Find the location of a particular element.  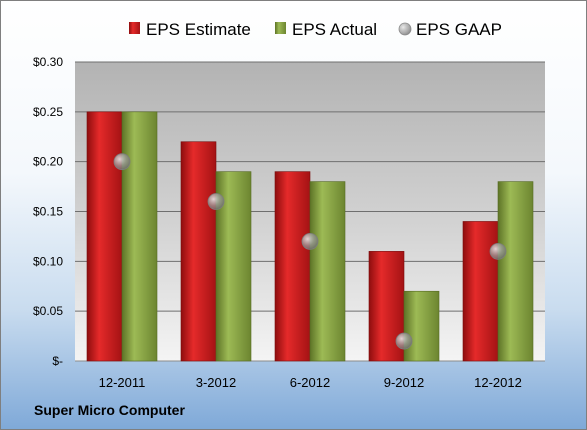

x-category-label: 9-2012 is located at coordinates (404, 382).